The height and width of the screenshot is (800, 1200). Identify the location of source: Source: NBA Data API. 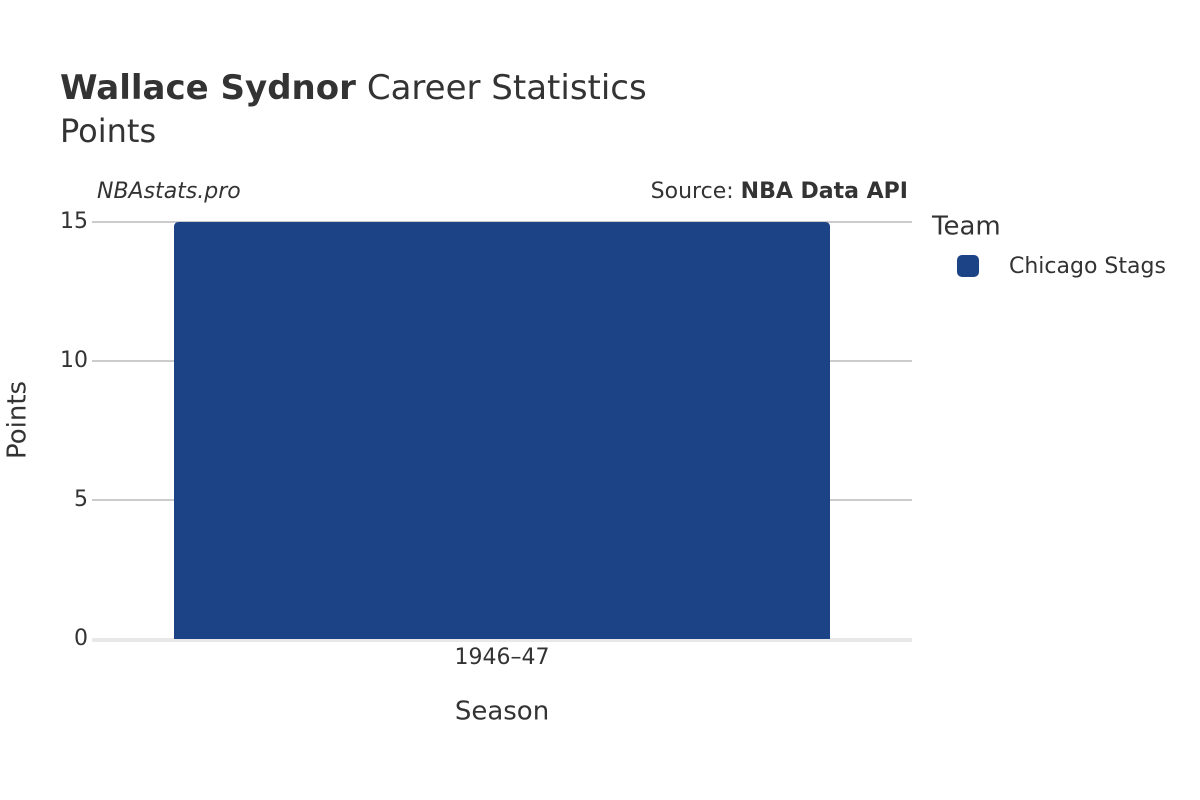
(779, 191).